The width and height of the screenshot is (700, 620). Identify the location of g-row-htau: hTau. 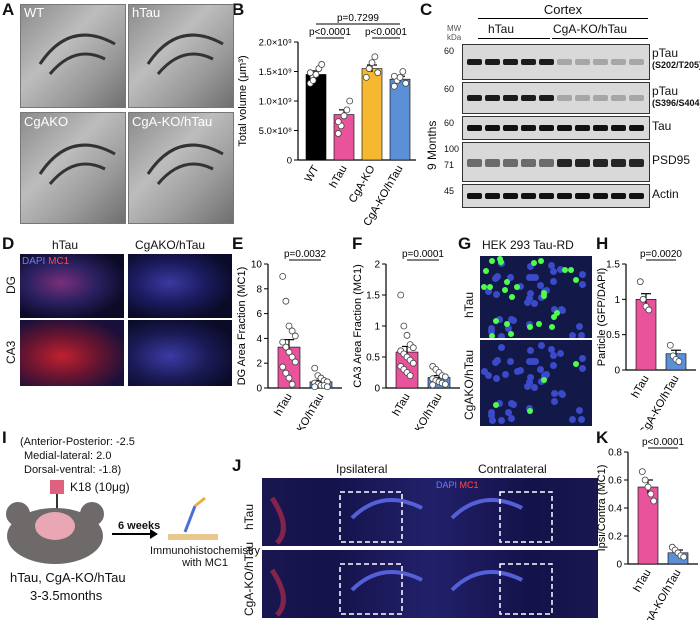
(469, 304).